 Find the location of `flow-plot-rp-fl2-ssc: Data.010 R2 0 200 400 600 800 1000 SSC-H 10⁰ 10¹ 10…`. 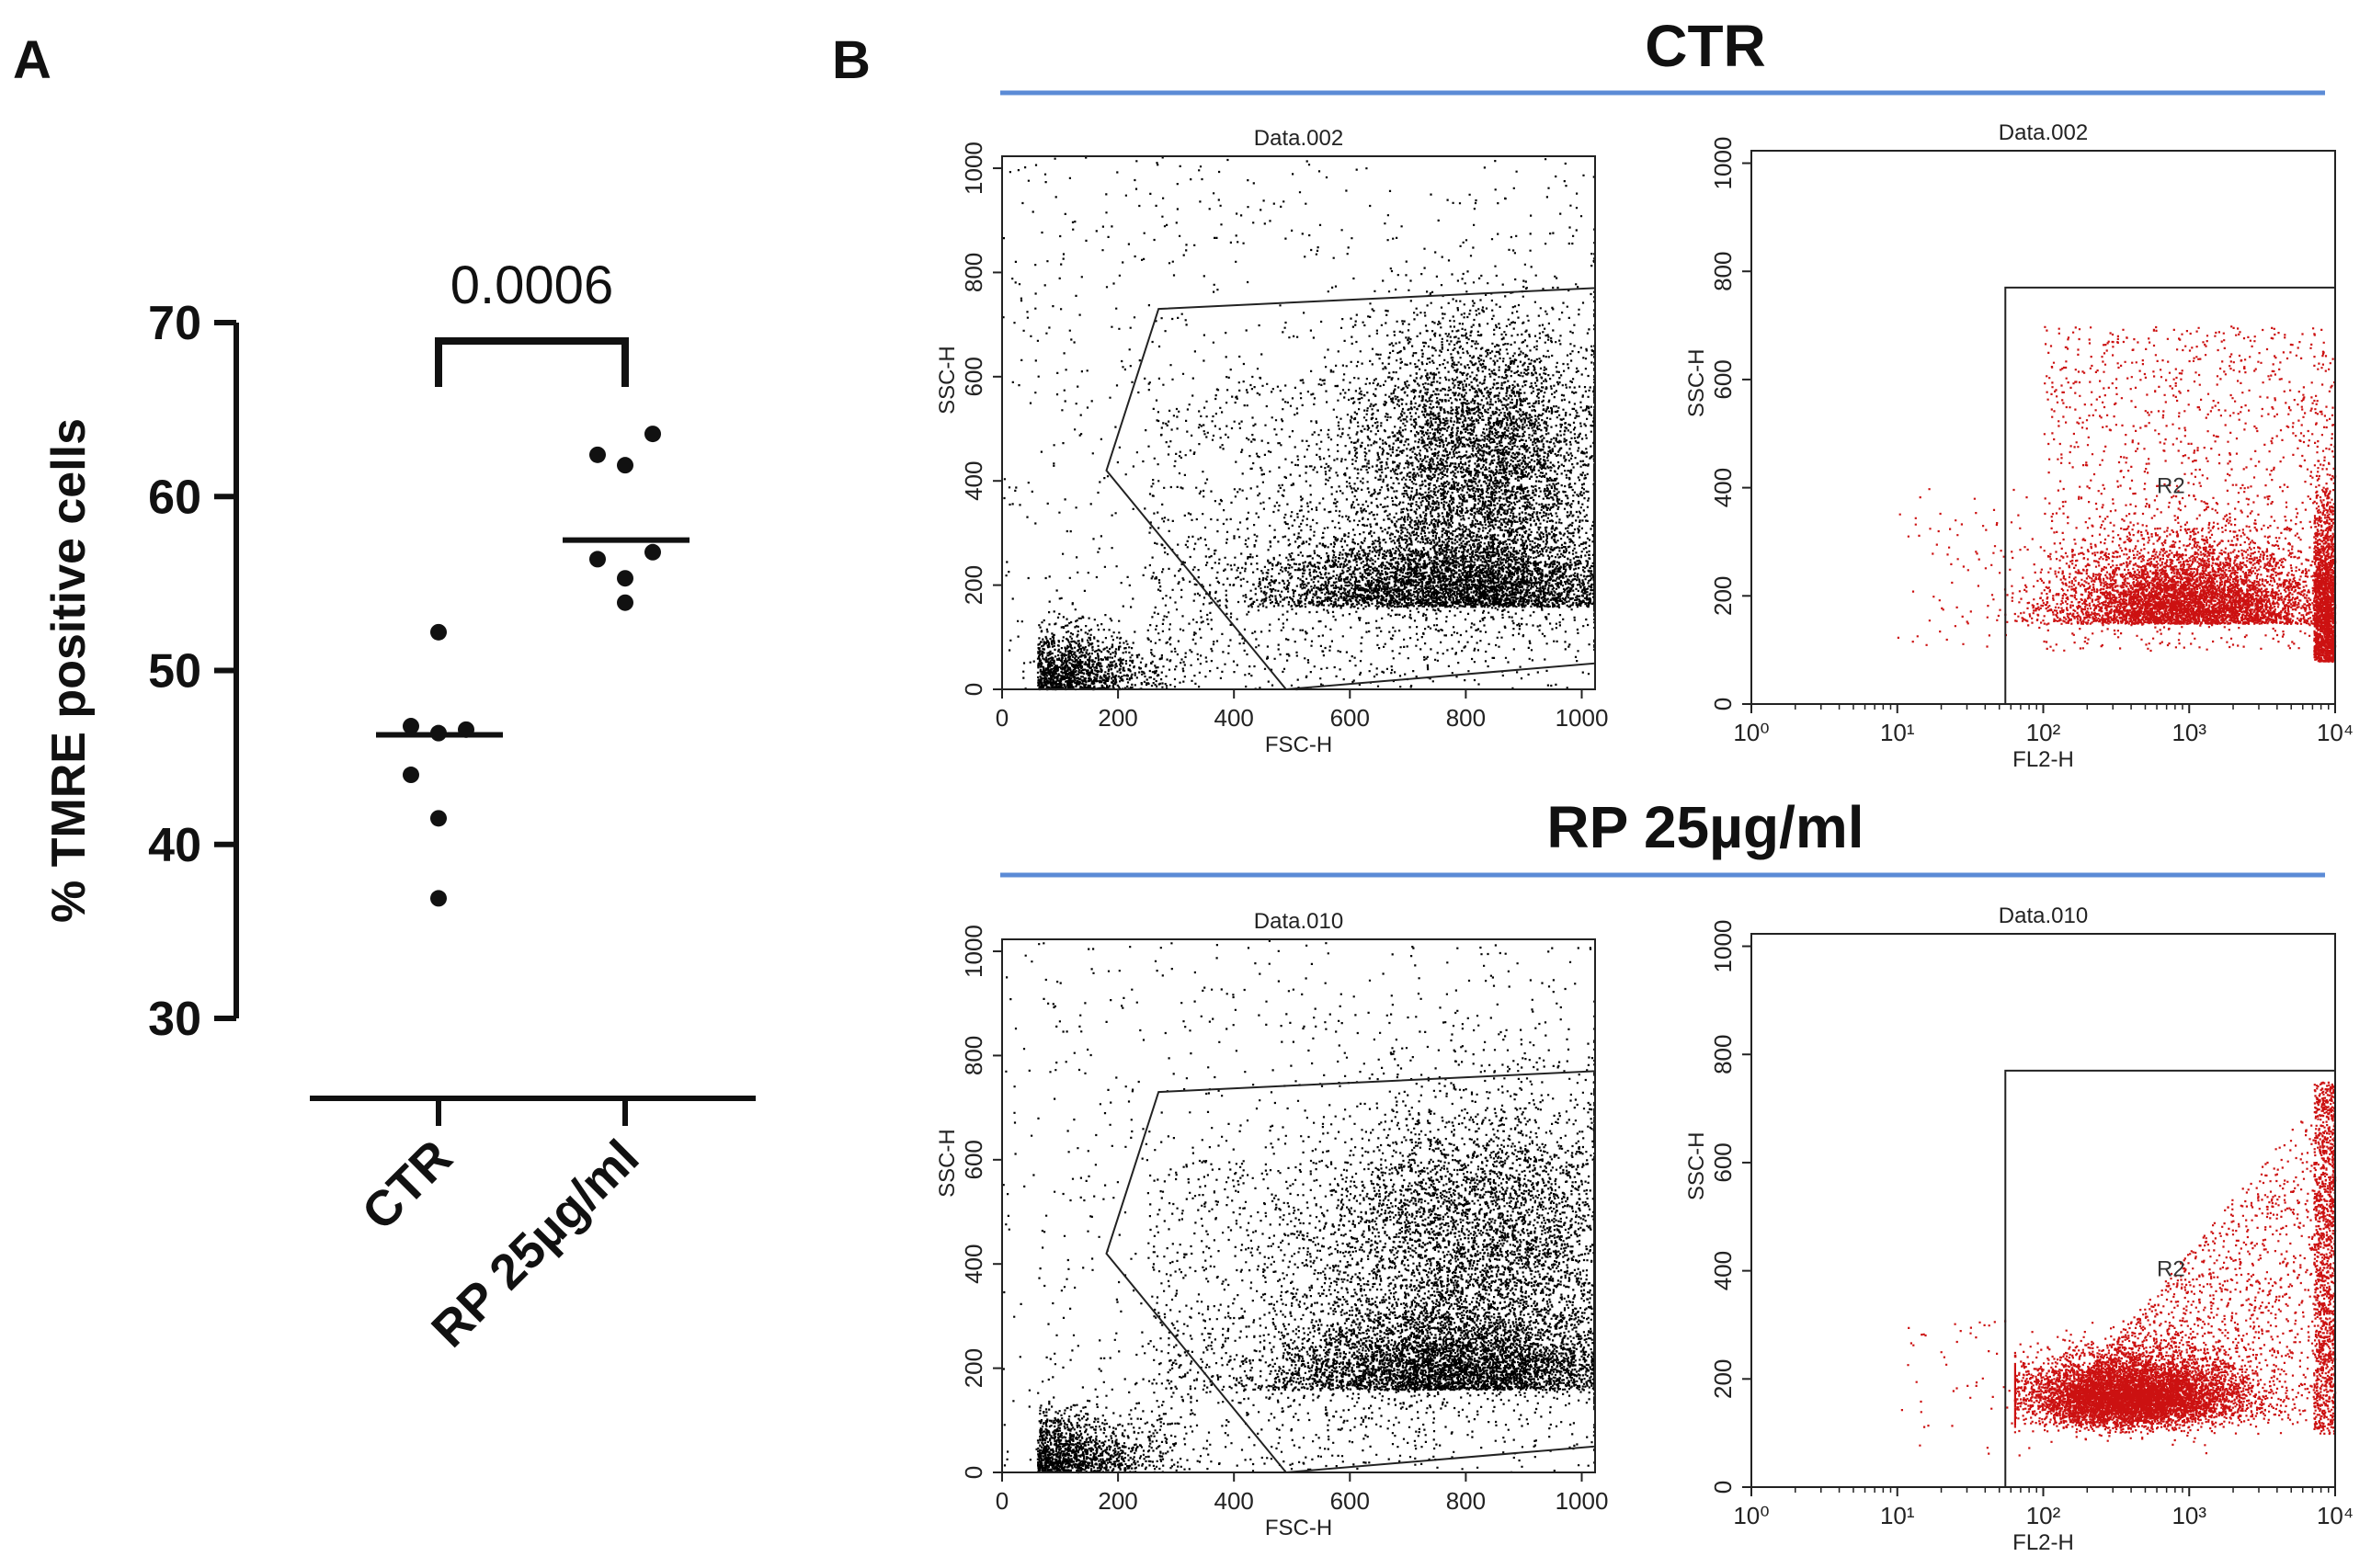

flow-plot-rp-fl2-ssc: Data.010 R2 0 200 400 600 800 1000 SSC-H 10⁰ 10¹ 10… is located at coordinates (2019, 1229).